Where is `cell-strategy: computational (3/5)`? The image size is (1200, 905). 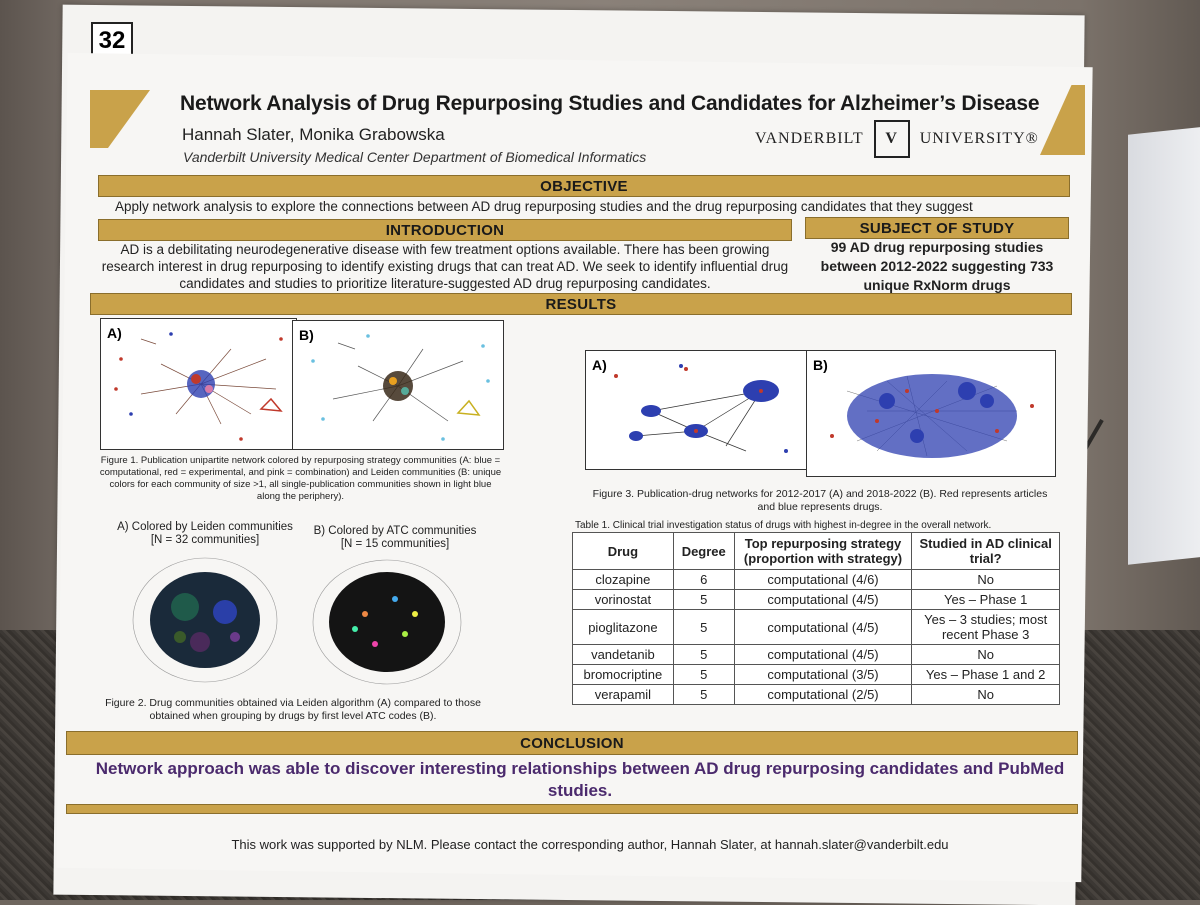
cell-strategy: computational (3/5) is located at coordinates (823, 674).